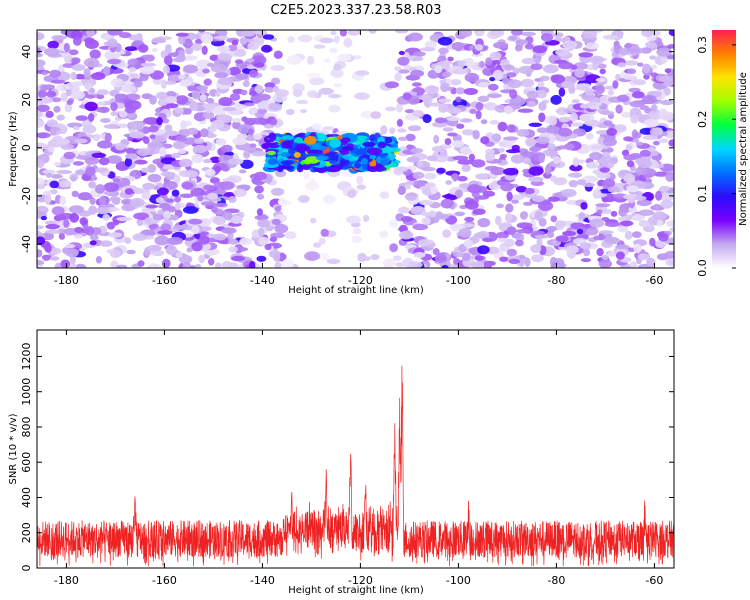  Describe the element at coordinates (26, 426) in the screenshot. I see `snr-y-tick-label: 800` at that location.